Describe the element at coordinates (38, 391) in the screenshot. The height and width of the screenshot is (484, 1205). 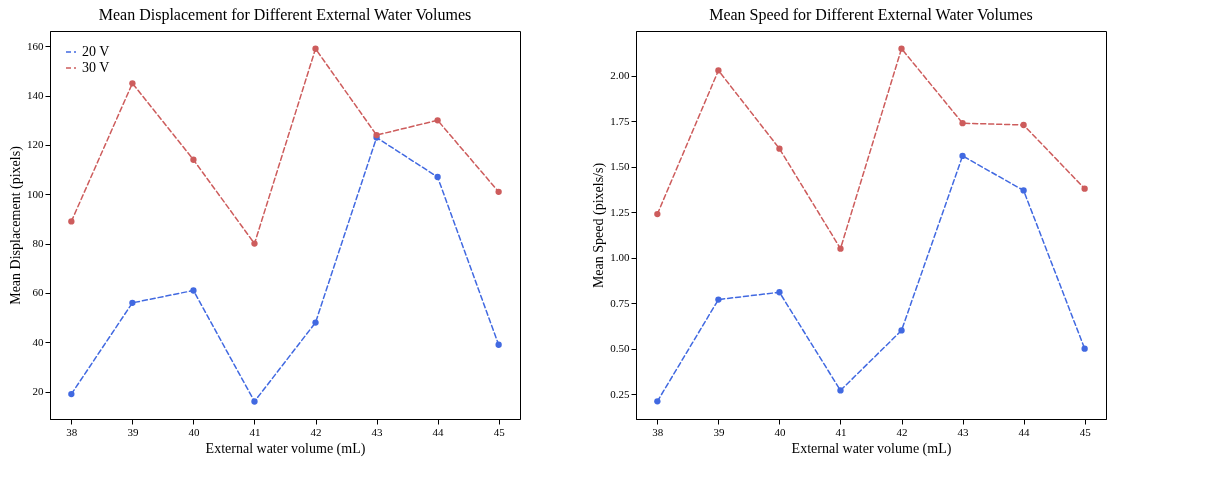
I see `y-tick-label: 20` at that location.